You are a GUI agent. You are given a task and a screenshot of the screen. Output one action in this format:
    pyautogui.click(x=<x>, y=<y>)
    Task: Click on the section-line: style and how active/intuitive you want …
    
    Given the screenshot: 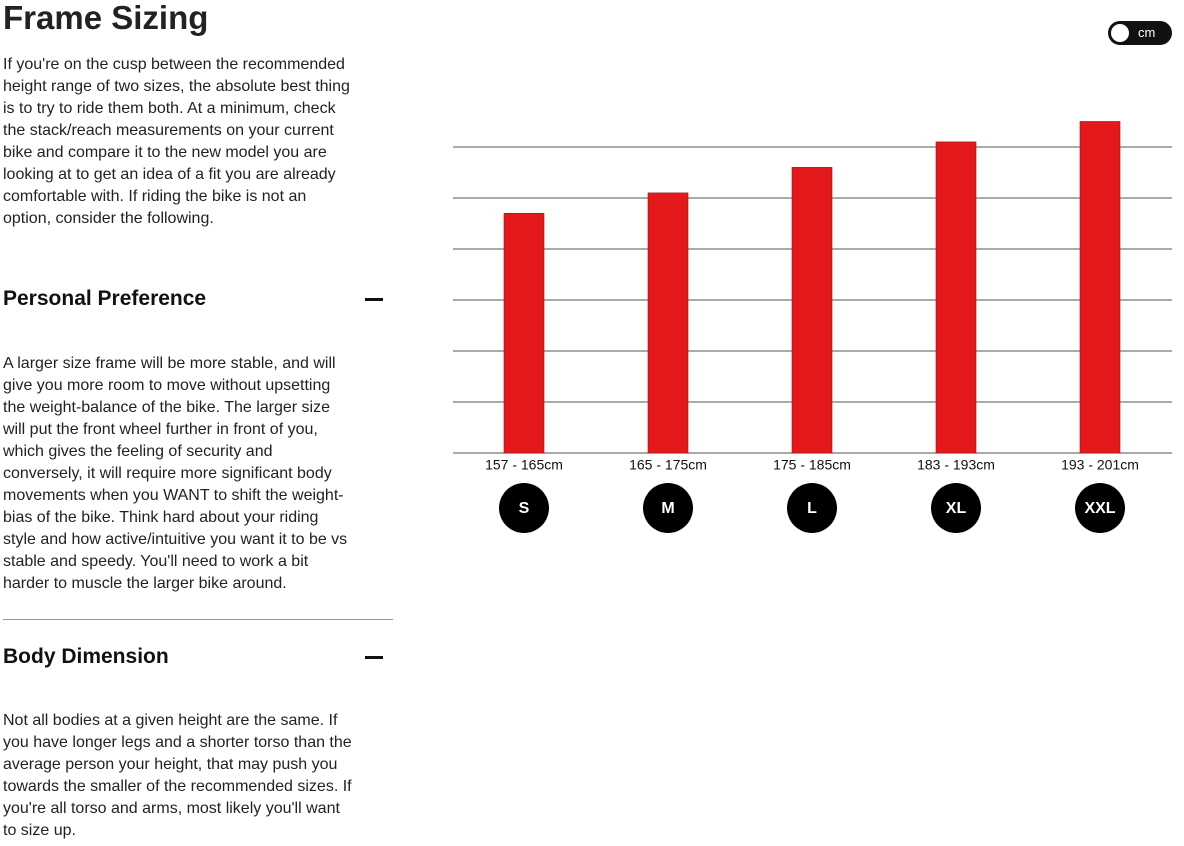 What is the action you would take?
    pyautogui.click(x=175, y=539)
    